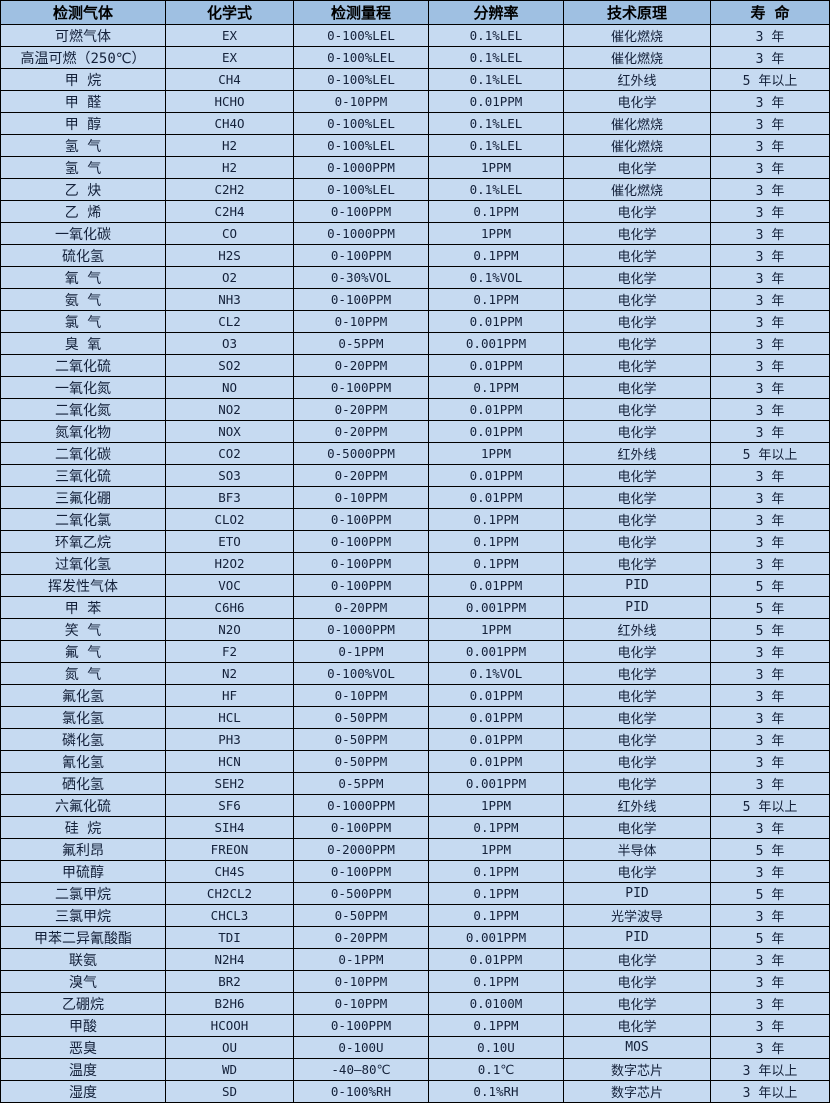 The height and width of the screenshot is (1103, 831). What do you see at coordinates (229, 739) in the screenshot?
I see `formula-cell: PH3` at bounding box center [229, 739].